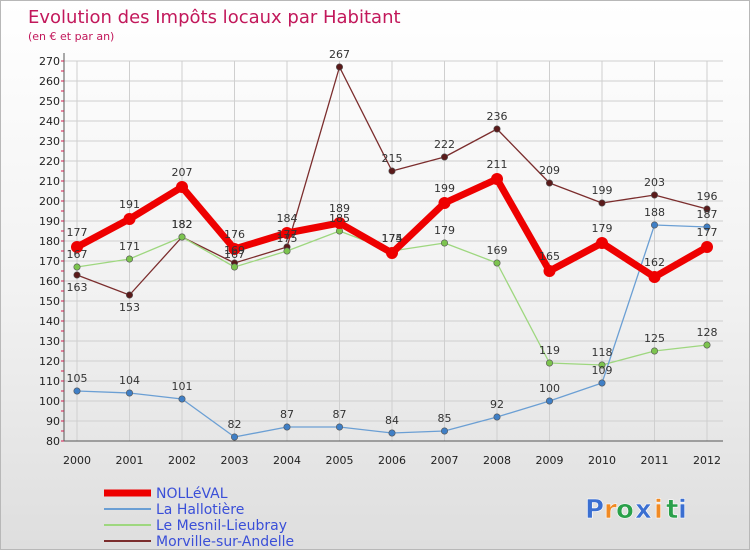  Describe the element at coordinates (129, 307) in the screenshot. I see `data-label: 153` at that location.